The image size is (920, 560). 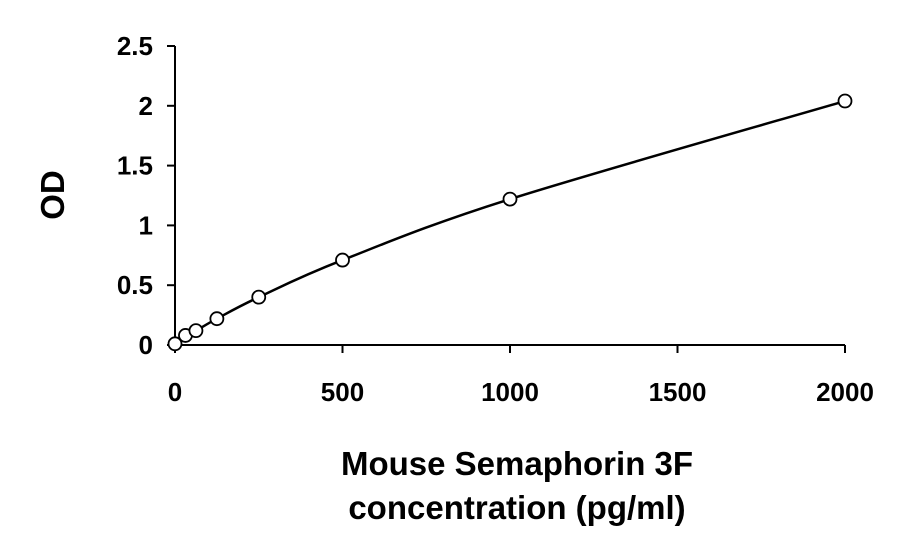 What do you see at coordinates (146, 106) in the screenshot?
I see `y-tick-label: 2` at bounding box center [146, 106].